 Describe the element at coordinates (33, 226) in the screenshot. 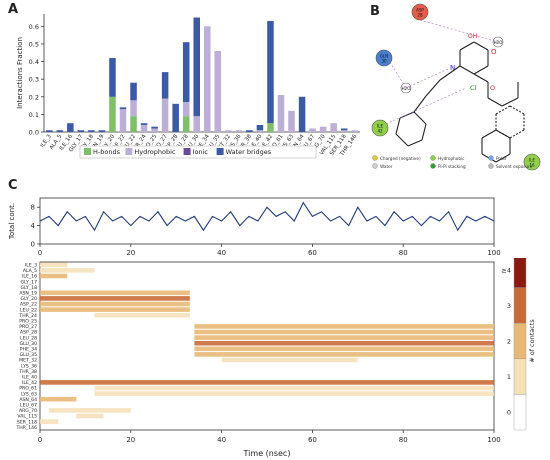

I see `y-tick-label: 4` at that location.